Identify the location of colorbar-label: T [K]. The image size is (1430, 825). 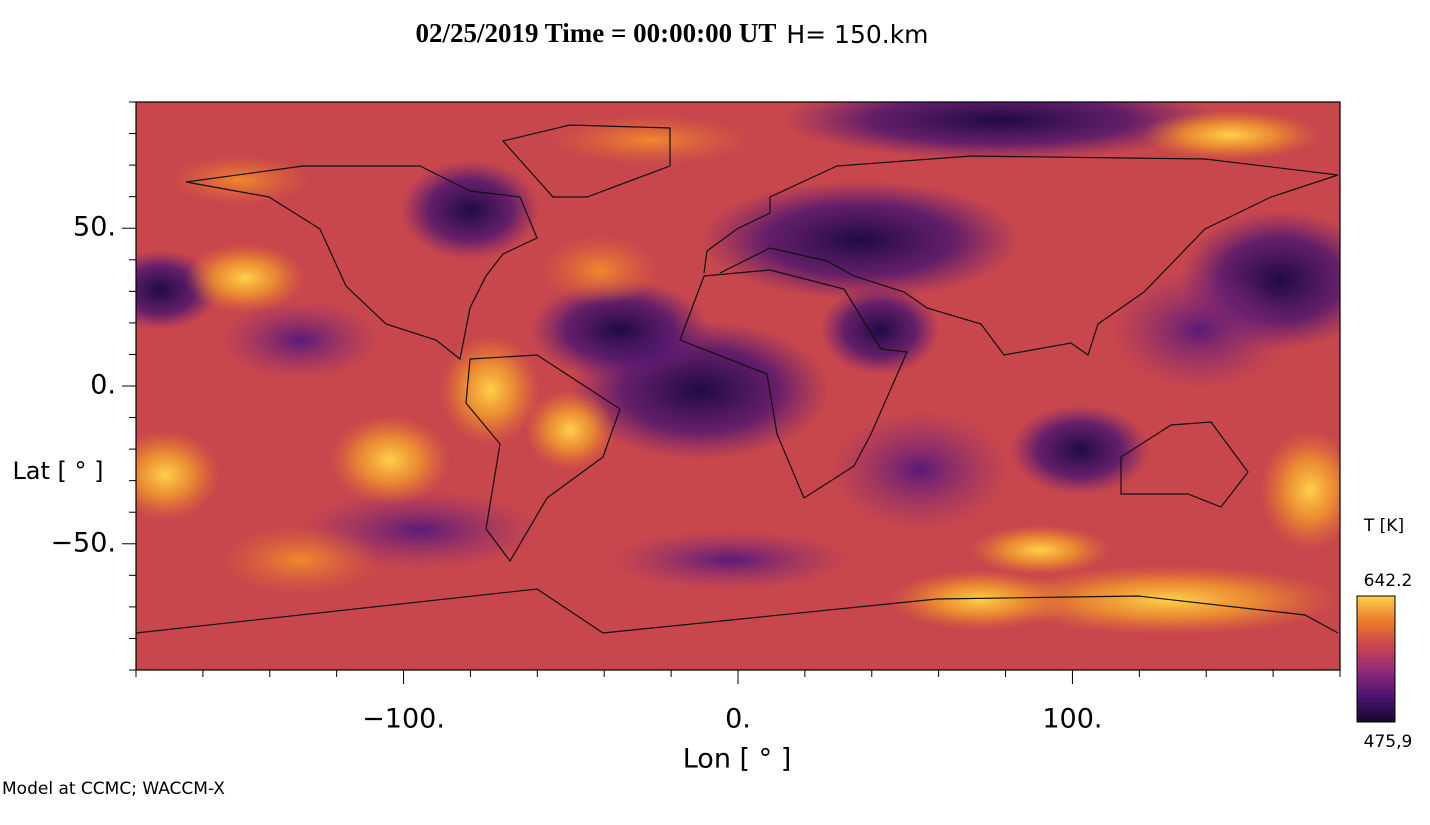
(1383, 526).